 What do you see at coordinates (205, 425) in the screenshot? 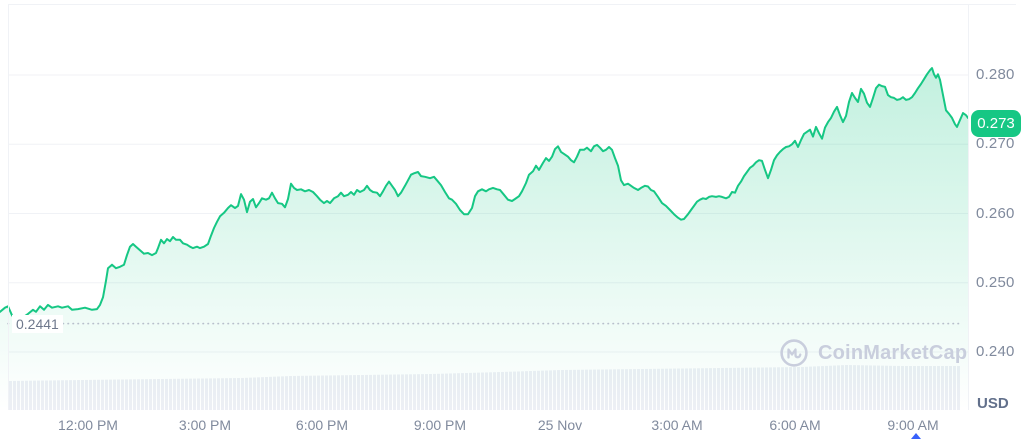
I see `x-axis-tick: 3:00 PM` at bounding box center [205, 425].